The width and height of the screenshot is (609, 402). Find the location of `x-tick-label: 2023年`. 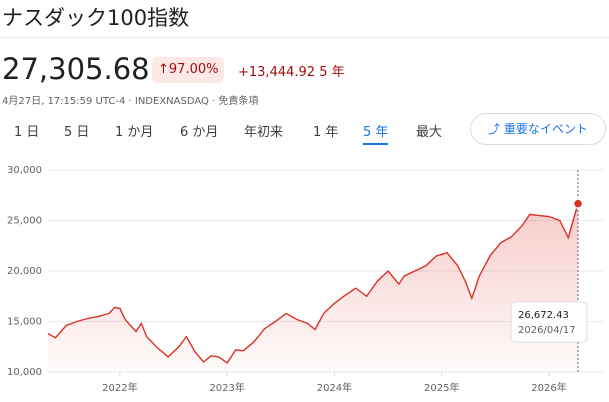

x-tick-label: 2023年 is located at coordinates (226, 387).